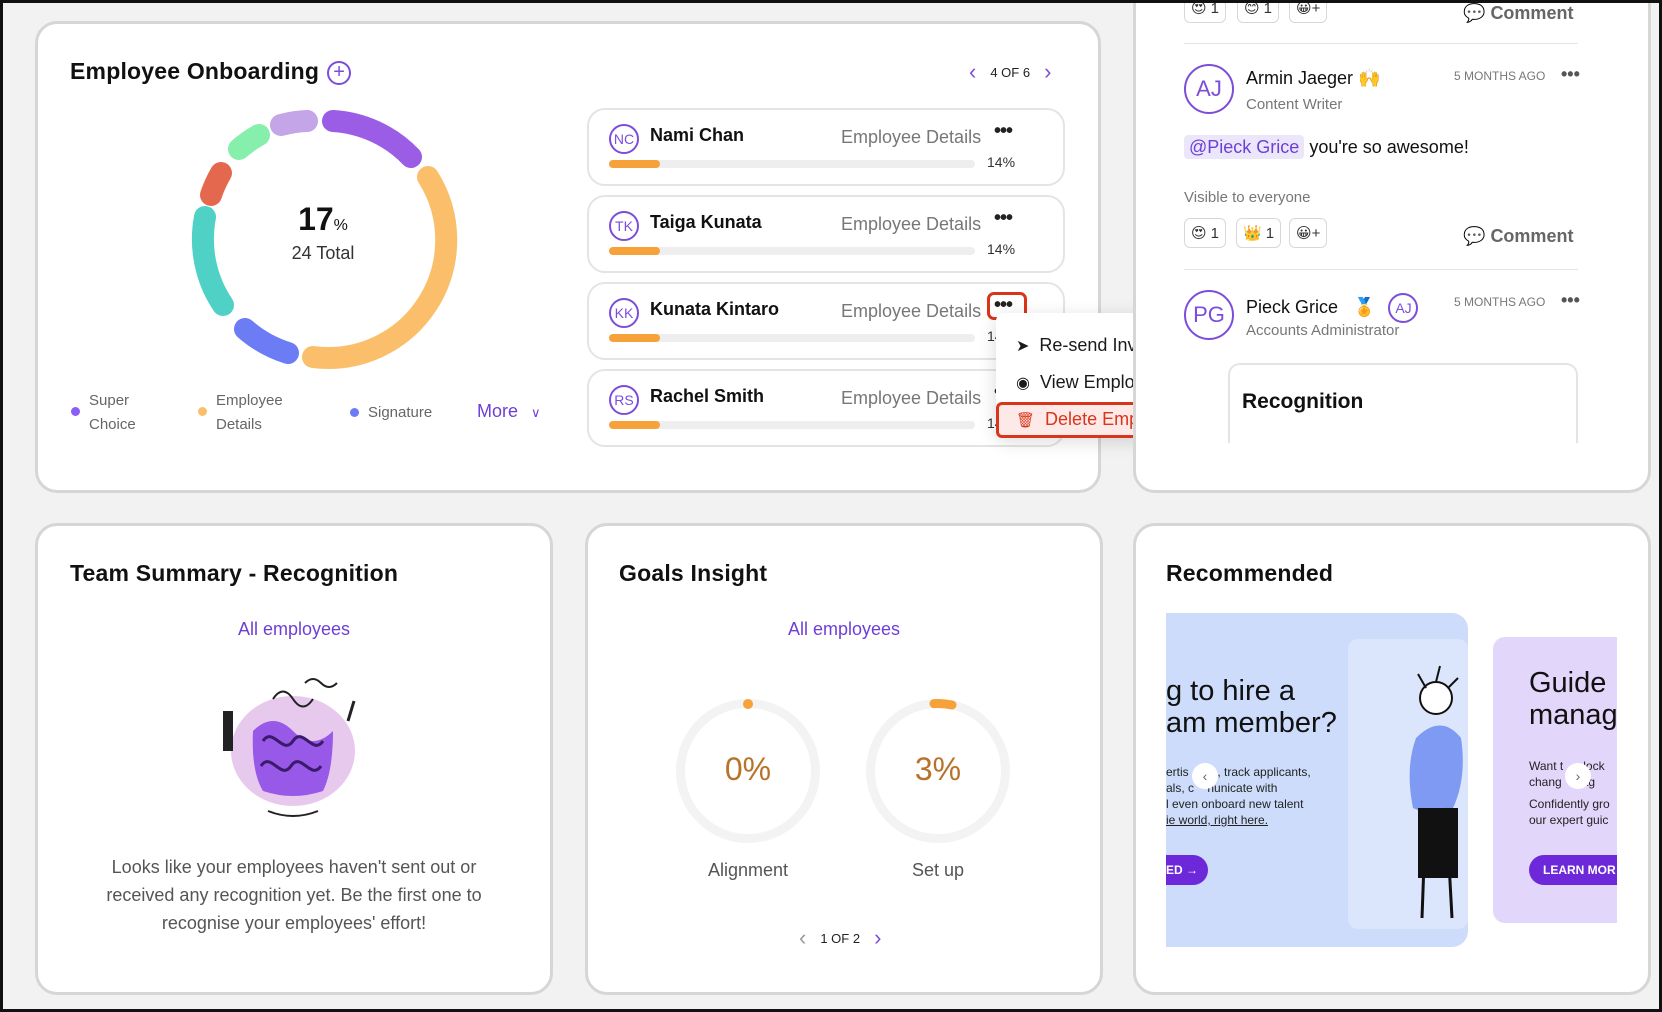 This screenshot has height=1012, width=1662. What do you see at coordinates (1251, 723) in the screenshot?
I see `hiring-heading-line2: am member?` at bounding box center [1251, 723].